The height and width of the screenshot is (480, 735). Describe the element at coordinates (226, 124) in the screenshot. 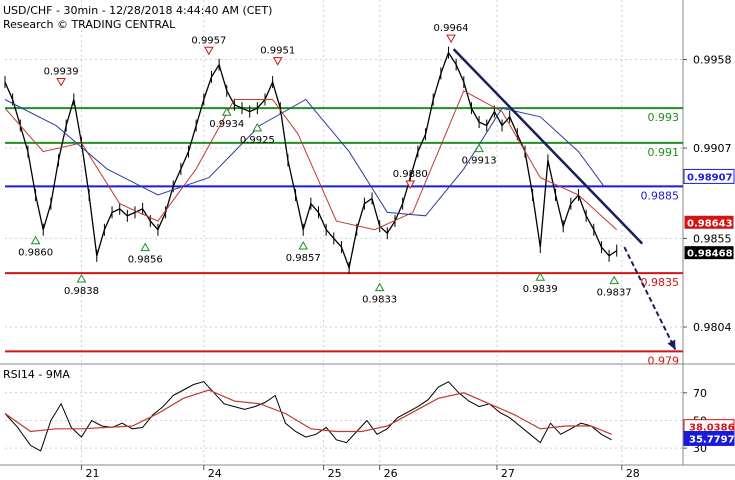

I see `trough-label: 0.9934` at that location.